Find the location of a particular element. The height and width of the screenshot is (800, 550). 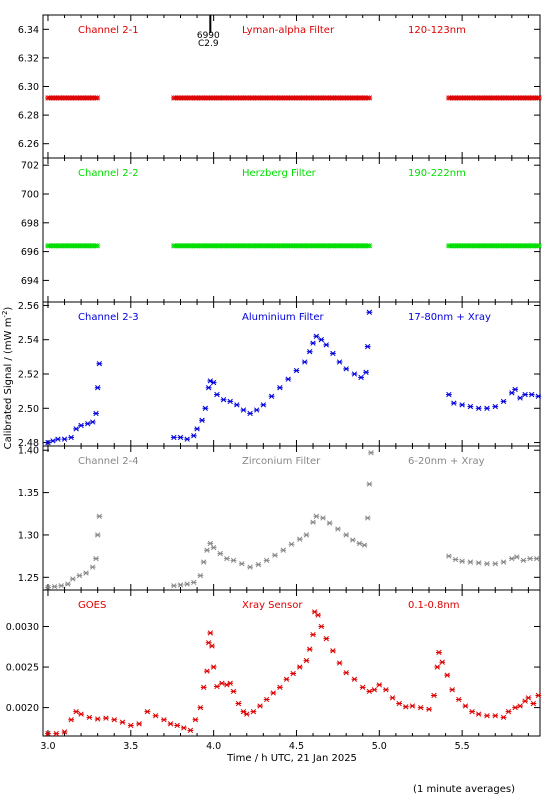

y-tick-label: 1.30 is located at coordinates (28, 535).